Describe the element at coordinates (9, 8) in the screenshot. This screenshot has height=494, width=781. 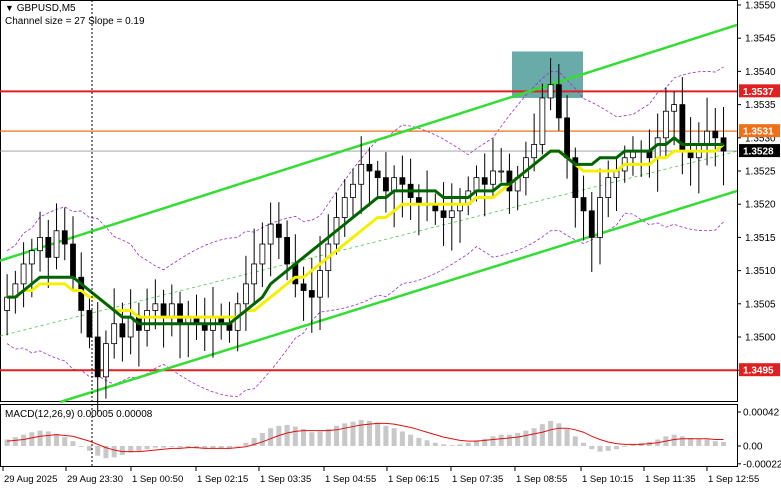
I see `triangle-down-icon: ▼` at that location.